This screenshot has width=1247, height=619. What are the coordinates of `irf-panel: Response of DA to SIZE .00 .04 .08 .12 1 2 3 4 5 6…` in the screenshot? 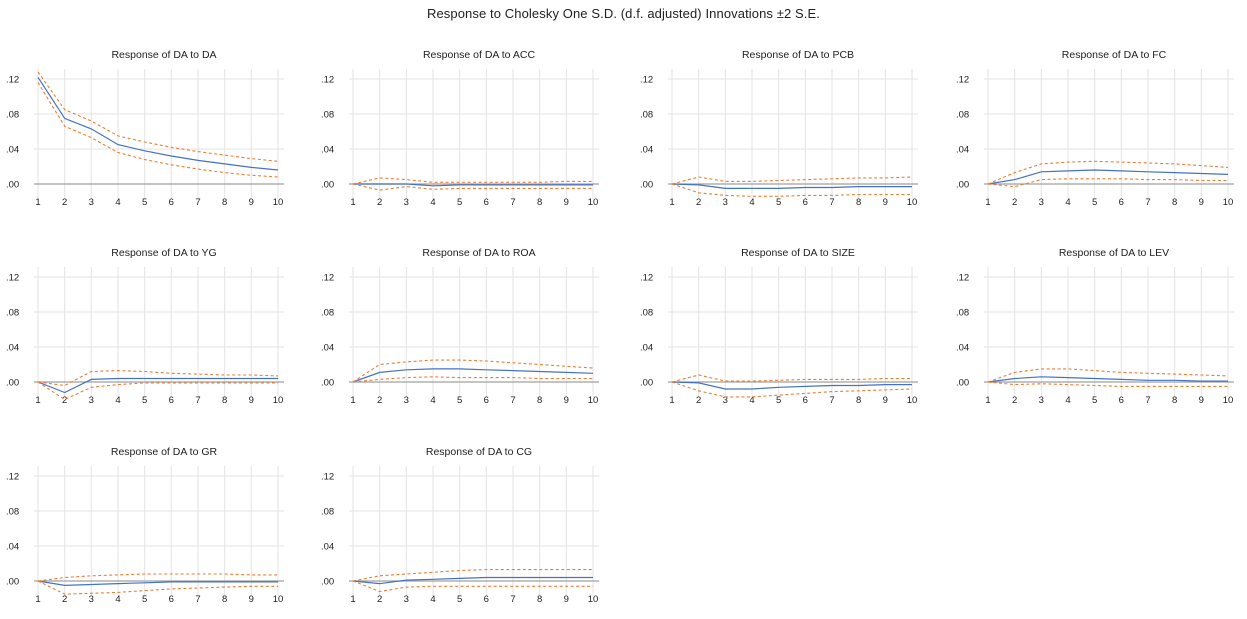 It's located at (779, 326).